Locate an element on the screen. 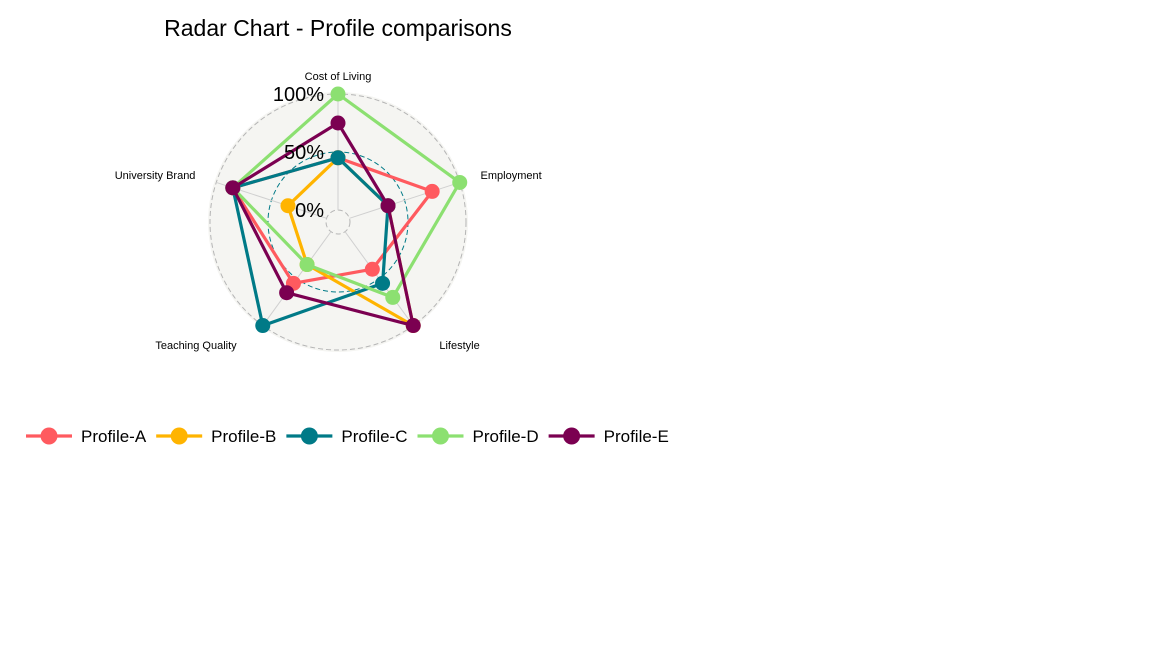 This screenshot has height=648, width=1152. legend-item: Profile-C is located at coordinates (346, 436).